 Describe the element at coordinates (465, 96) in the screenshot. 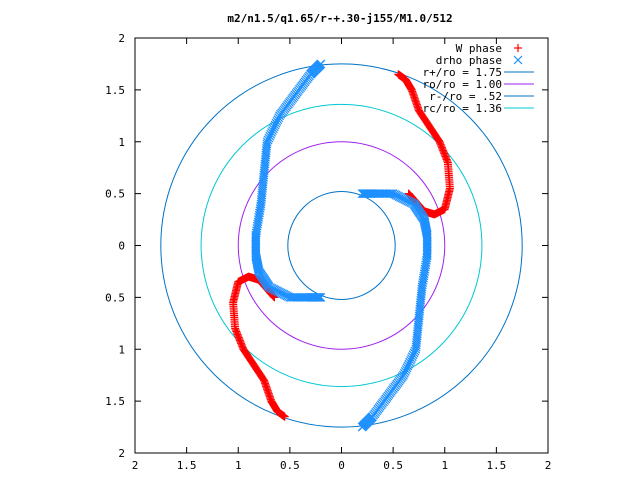

I see `legend-label: r-/ro = .52` at that location.